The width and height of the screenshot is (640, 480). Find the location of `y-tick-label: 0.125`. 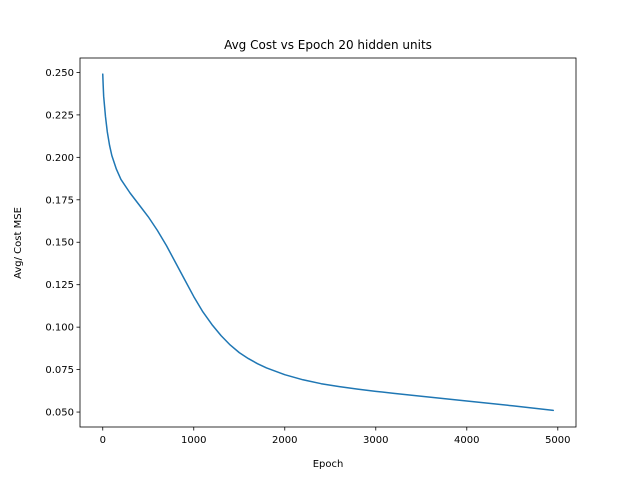

y-tick-label: 0.125 is located at coordinates (59, 285).